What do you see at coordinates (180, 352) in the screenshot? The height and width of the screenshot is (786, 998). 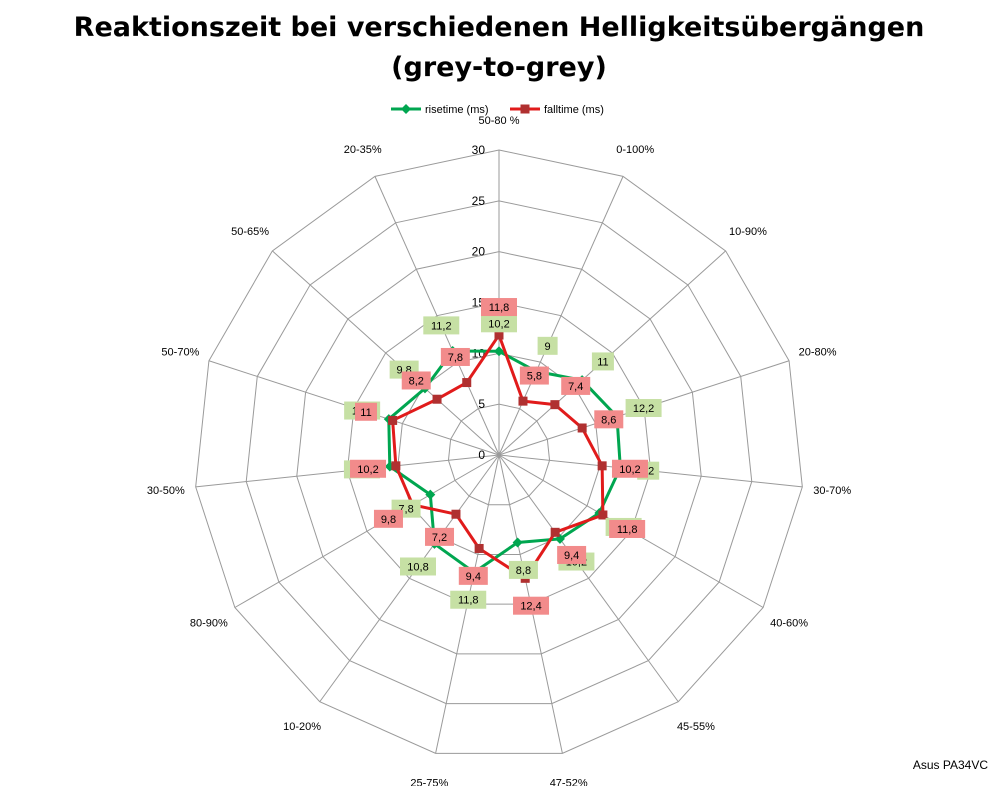 I see `category-label: 50-70%` at bounding box center [180, 352].